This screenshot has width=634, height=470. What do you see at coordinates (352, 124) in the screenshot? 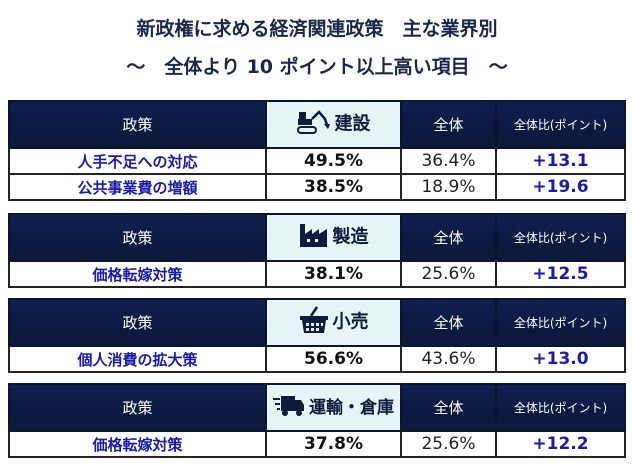
I see `industry-label: 建設` at bounding box center [352, 124].